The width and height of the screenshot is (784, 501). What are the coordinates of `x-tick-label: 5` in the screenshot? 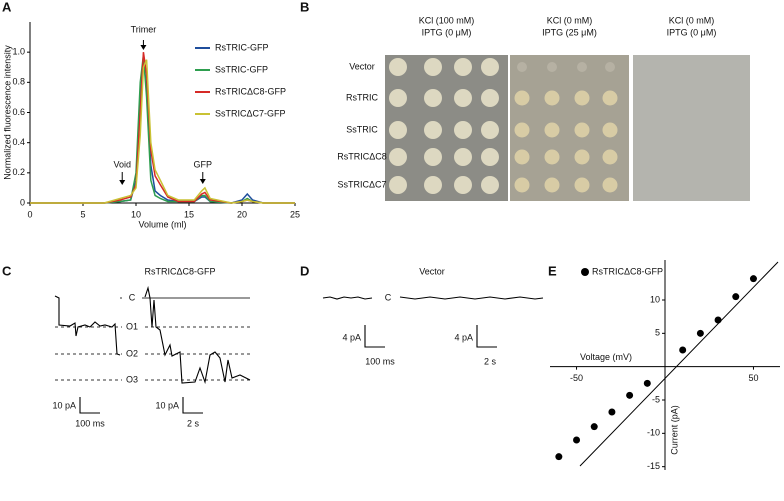 It's located at (82, 214).